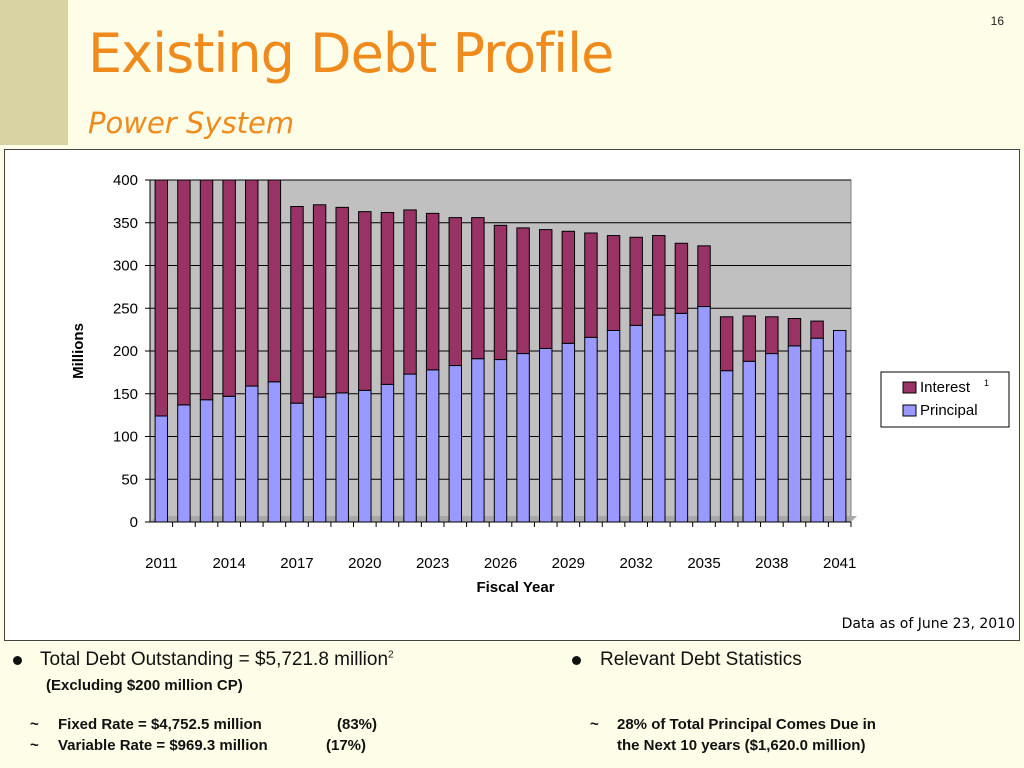  I want to click on bar-interest-2022, so click(410, 292).